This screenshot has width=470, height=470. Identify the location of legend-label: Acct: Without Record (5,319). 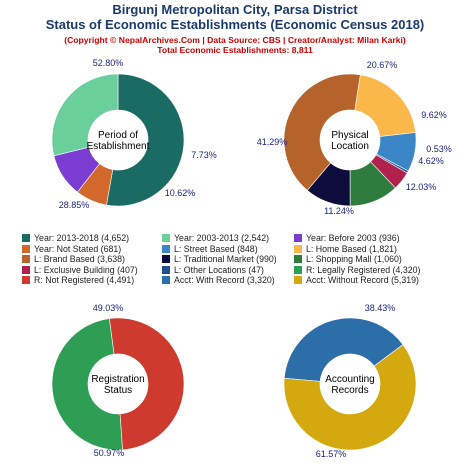
(362, 280).